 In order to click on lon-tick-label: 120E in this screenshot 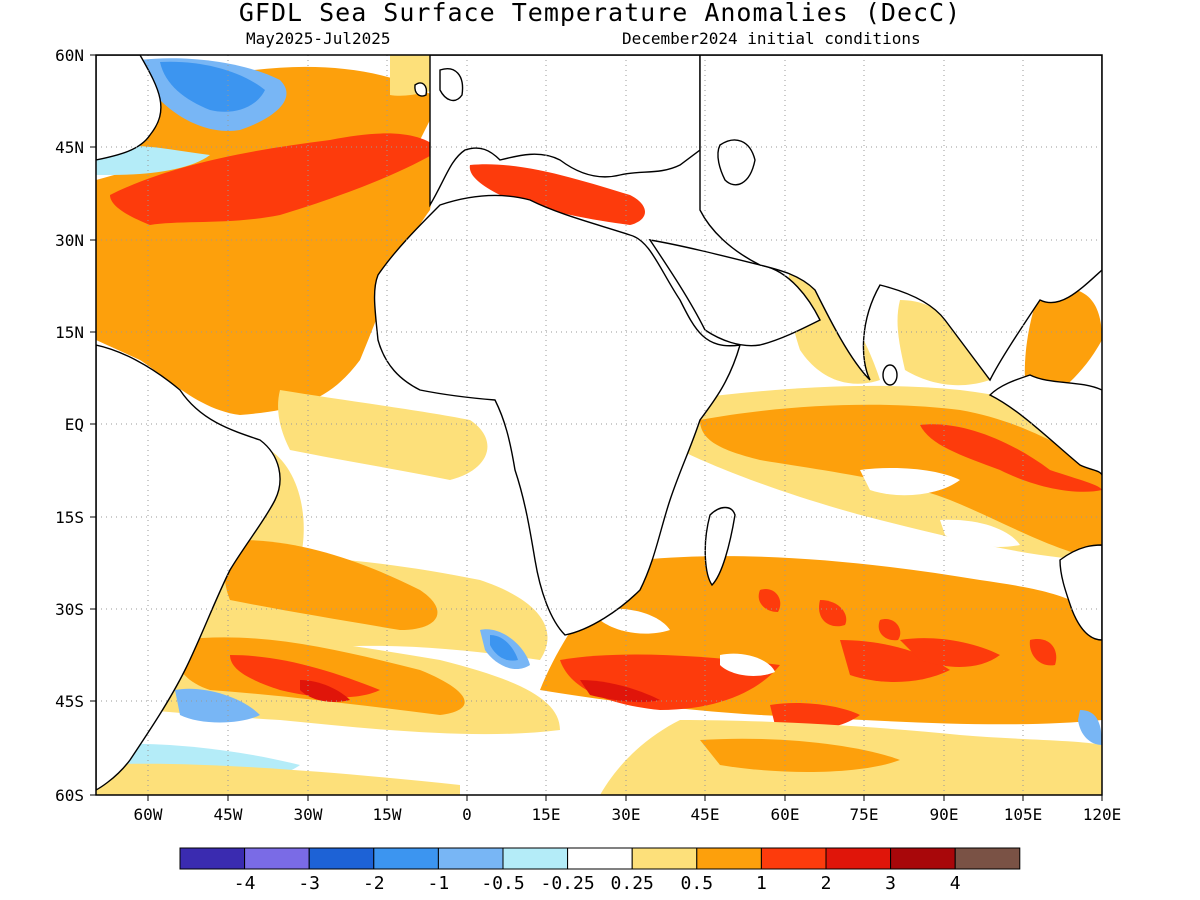, I will do `click(1102, 814)`.